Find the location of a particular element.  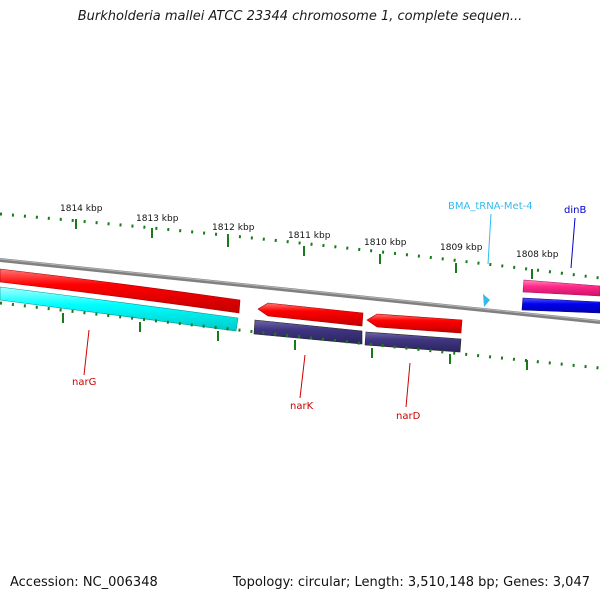

narG-leader is located at coordinates (86, 352).